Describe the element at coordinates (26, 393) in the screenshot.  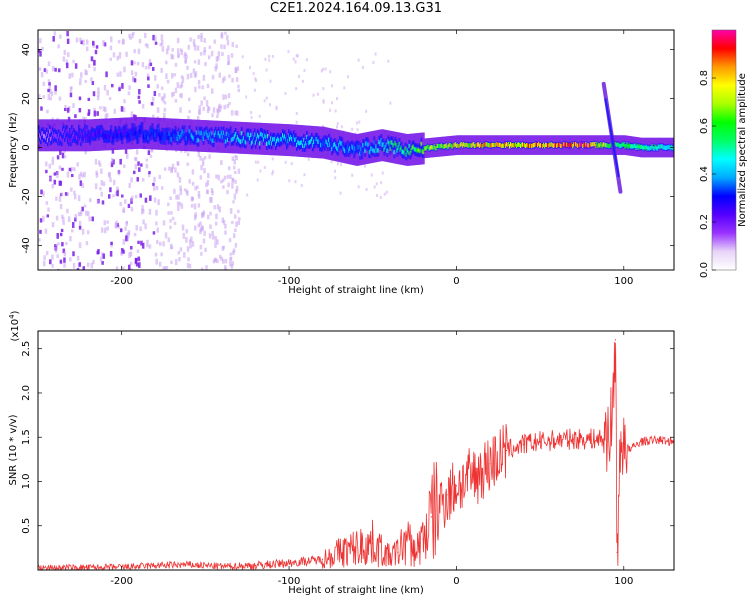
I see `snr-y-tick-label: 2.0` at that location.